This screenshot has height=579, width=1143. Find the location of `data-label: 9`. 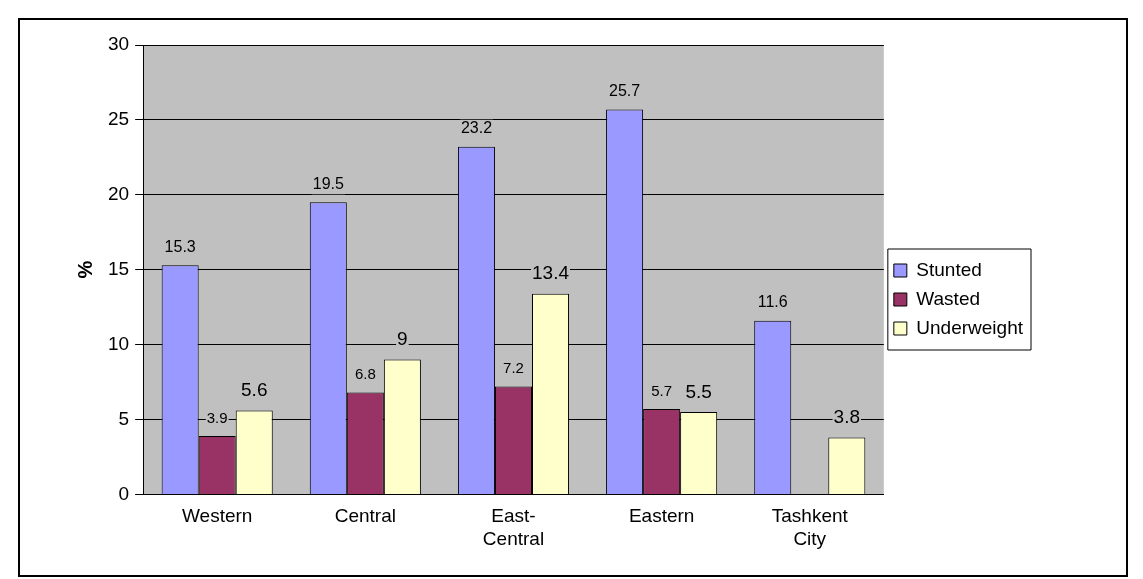

data-label: 9 is located at coordinates (402, 339).